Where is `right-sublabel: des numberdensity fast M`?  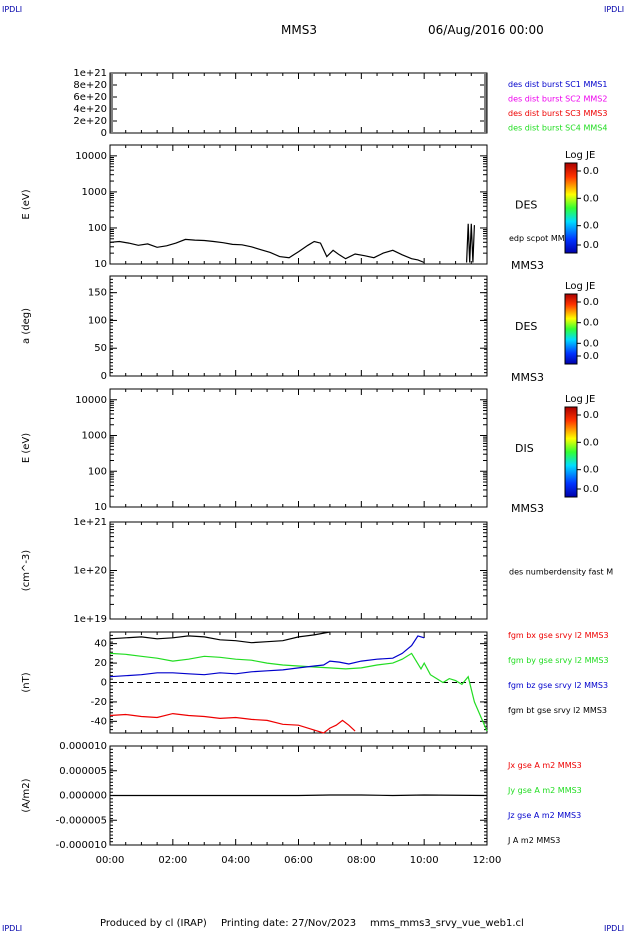
right-sublabel: des numberdensity fast M is located at coordinates (561, 572).